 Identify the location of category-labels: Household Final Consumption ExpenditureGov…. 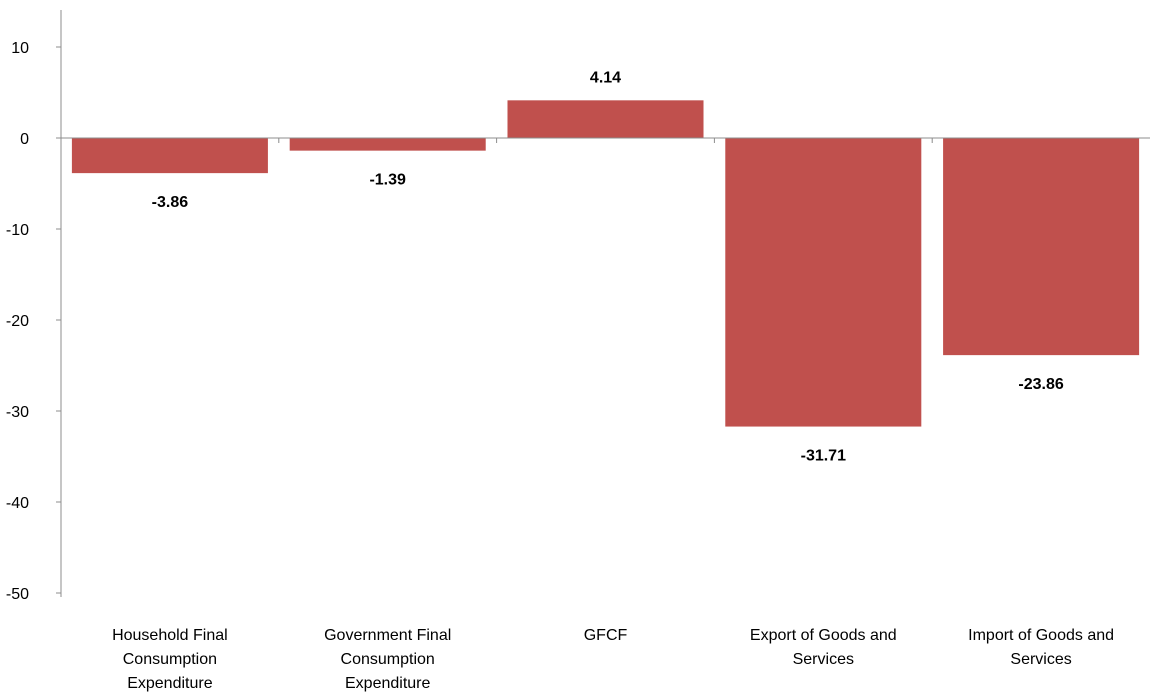
(613, 659).